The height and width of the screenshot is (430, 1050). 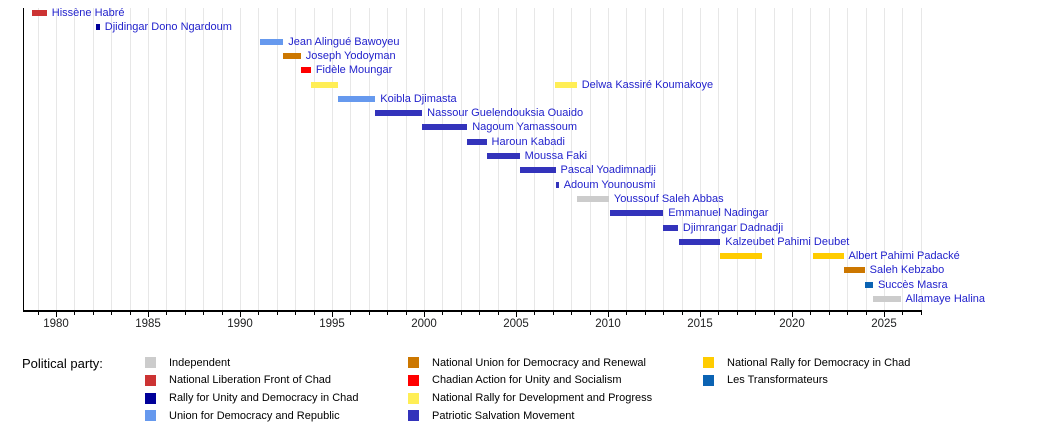 I want to click on person-label: Joseph Yodoyman, so click(x=350, y=55).